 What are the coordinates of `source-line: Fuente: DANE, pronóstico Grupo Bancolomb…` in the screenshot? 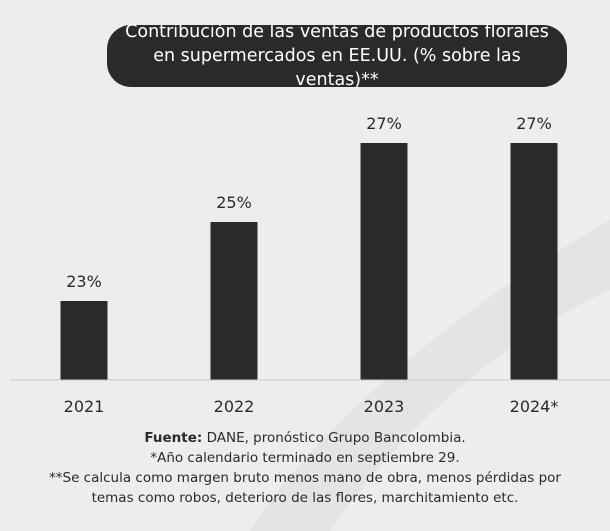 It's located at (305, 438).